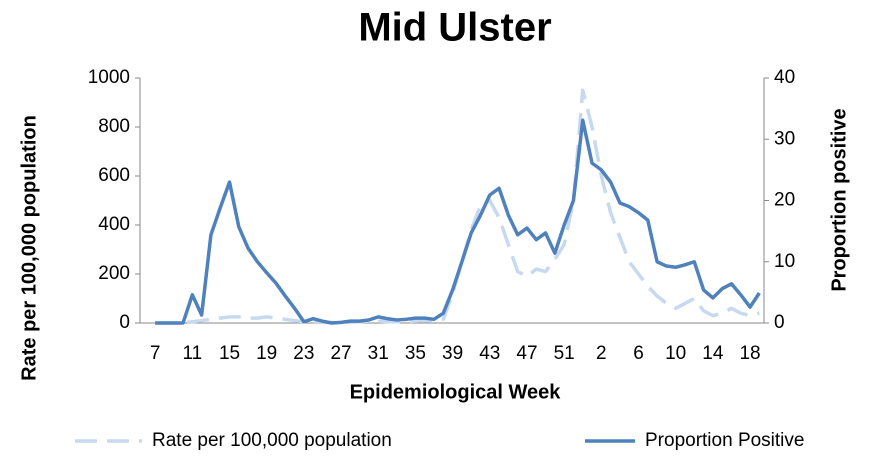 Image resolution: width=870 pixels, height=462 pixels. What do you see at coordinates (303, 353) in the screenshot?
I see `x-tick-label: 23` at bounding box center [303, 353].